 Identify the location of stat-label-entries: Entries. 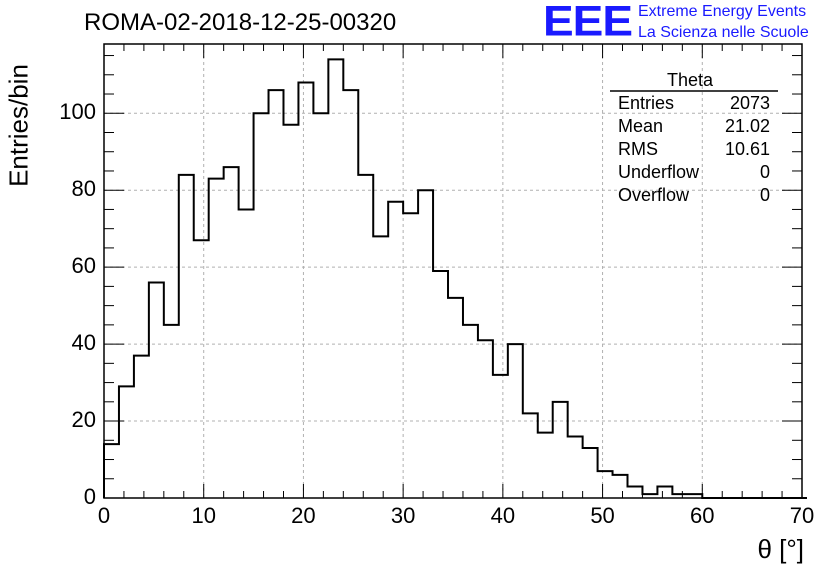
(646, 103).